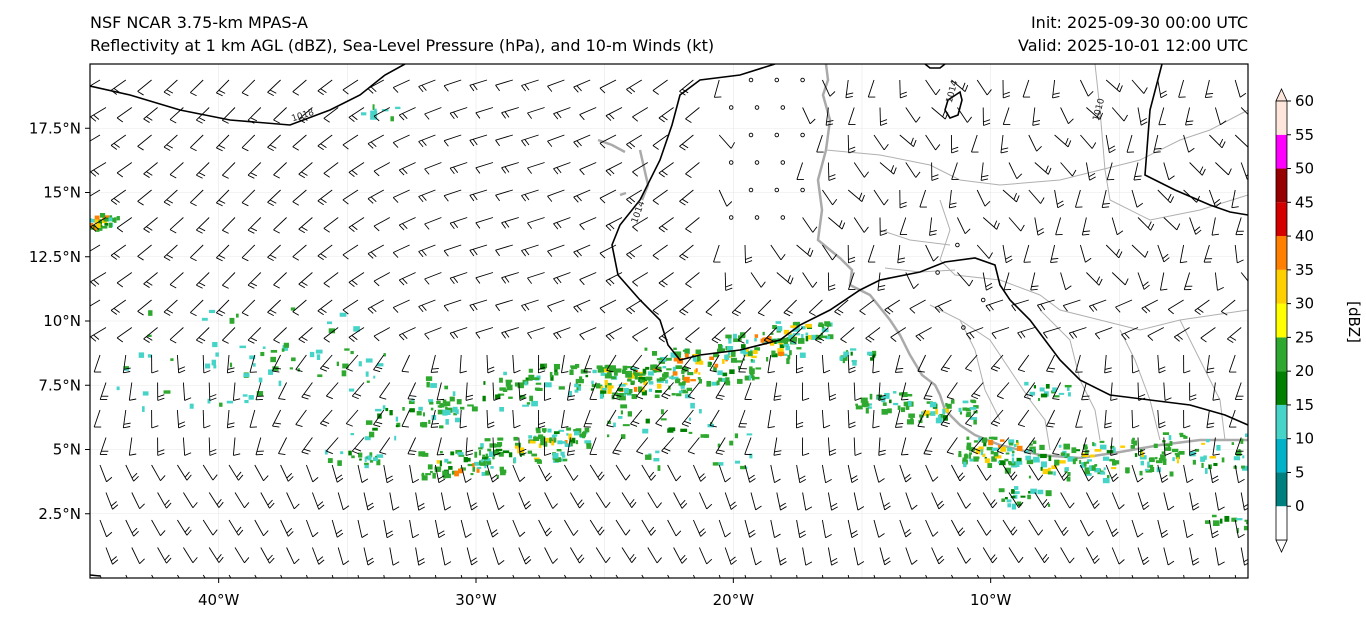 The width and height of the screenshot is (1366, 623). I want to click on colorbar-tick-label: 10, so click(1304, 439).